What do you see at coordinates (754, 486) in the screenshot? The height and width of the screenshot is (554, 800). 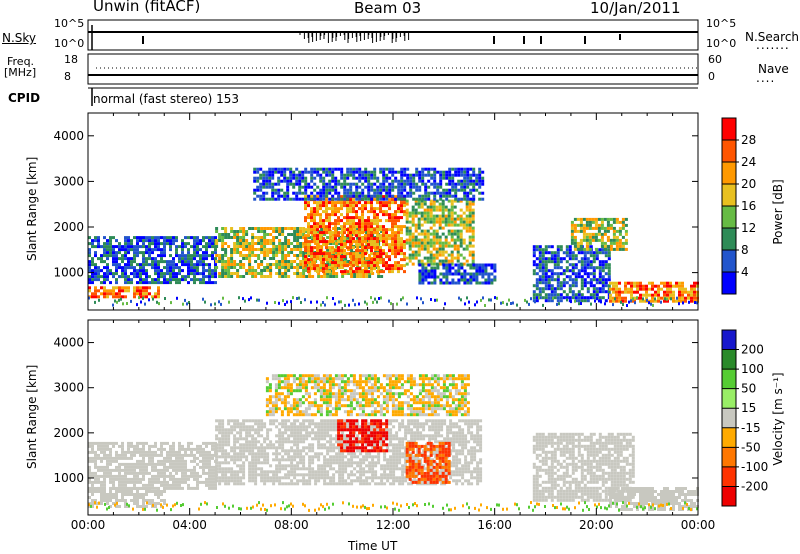 I see `velocity-colorbar-tick-label: -200` at bounding box center [754, 486].